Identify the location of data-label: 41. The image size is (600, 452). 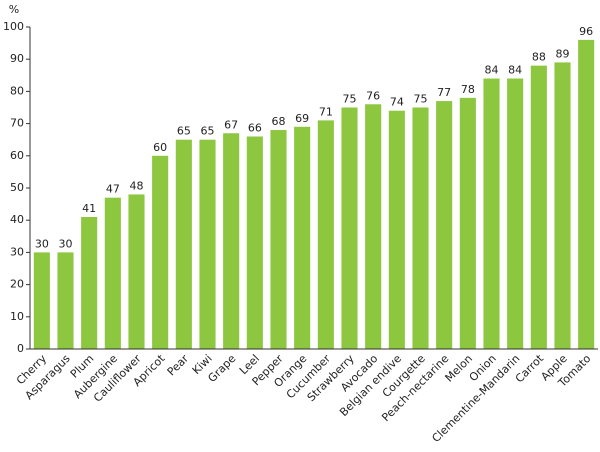
(89, 208).